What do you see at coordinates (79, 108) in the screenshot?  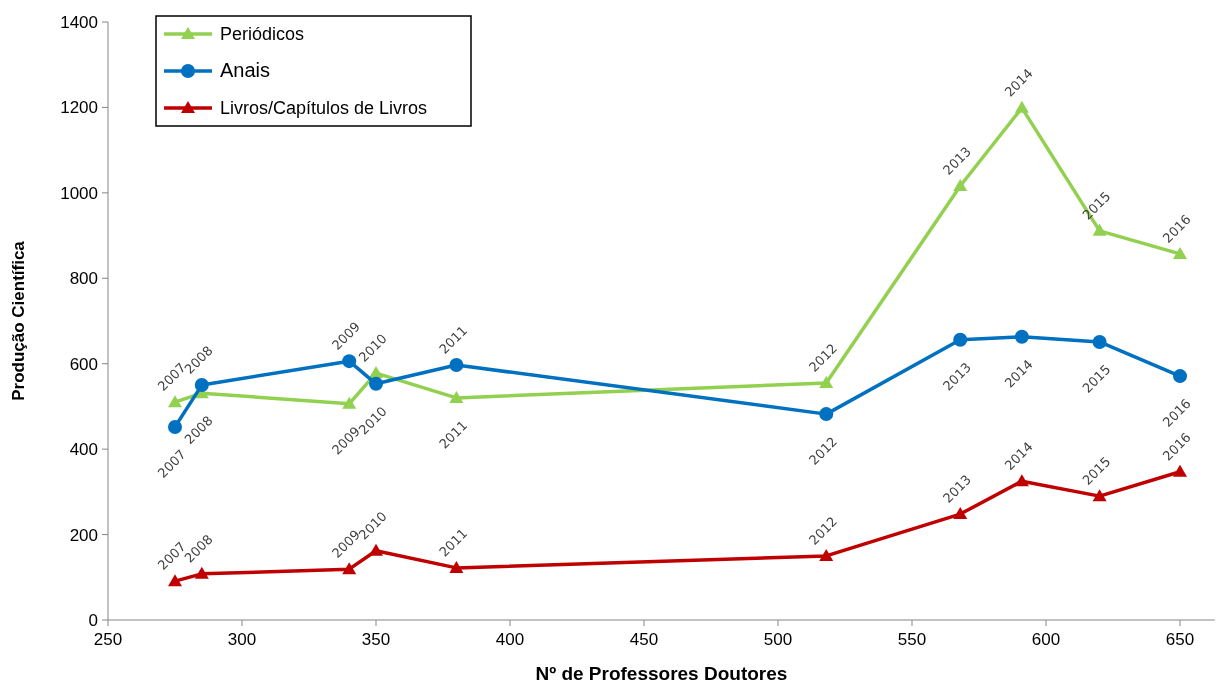 I see `y-tick-label: 1200` at bounding box center [79, 108].